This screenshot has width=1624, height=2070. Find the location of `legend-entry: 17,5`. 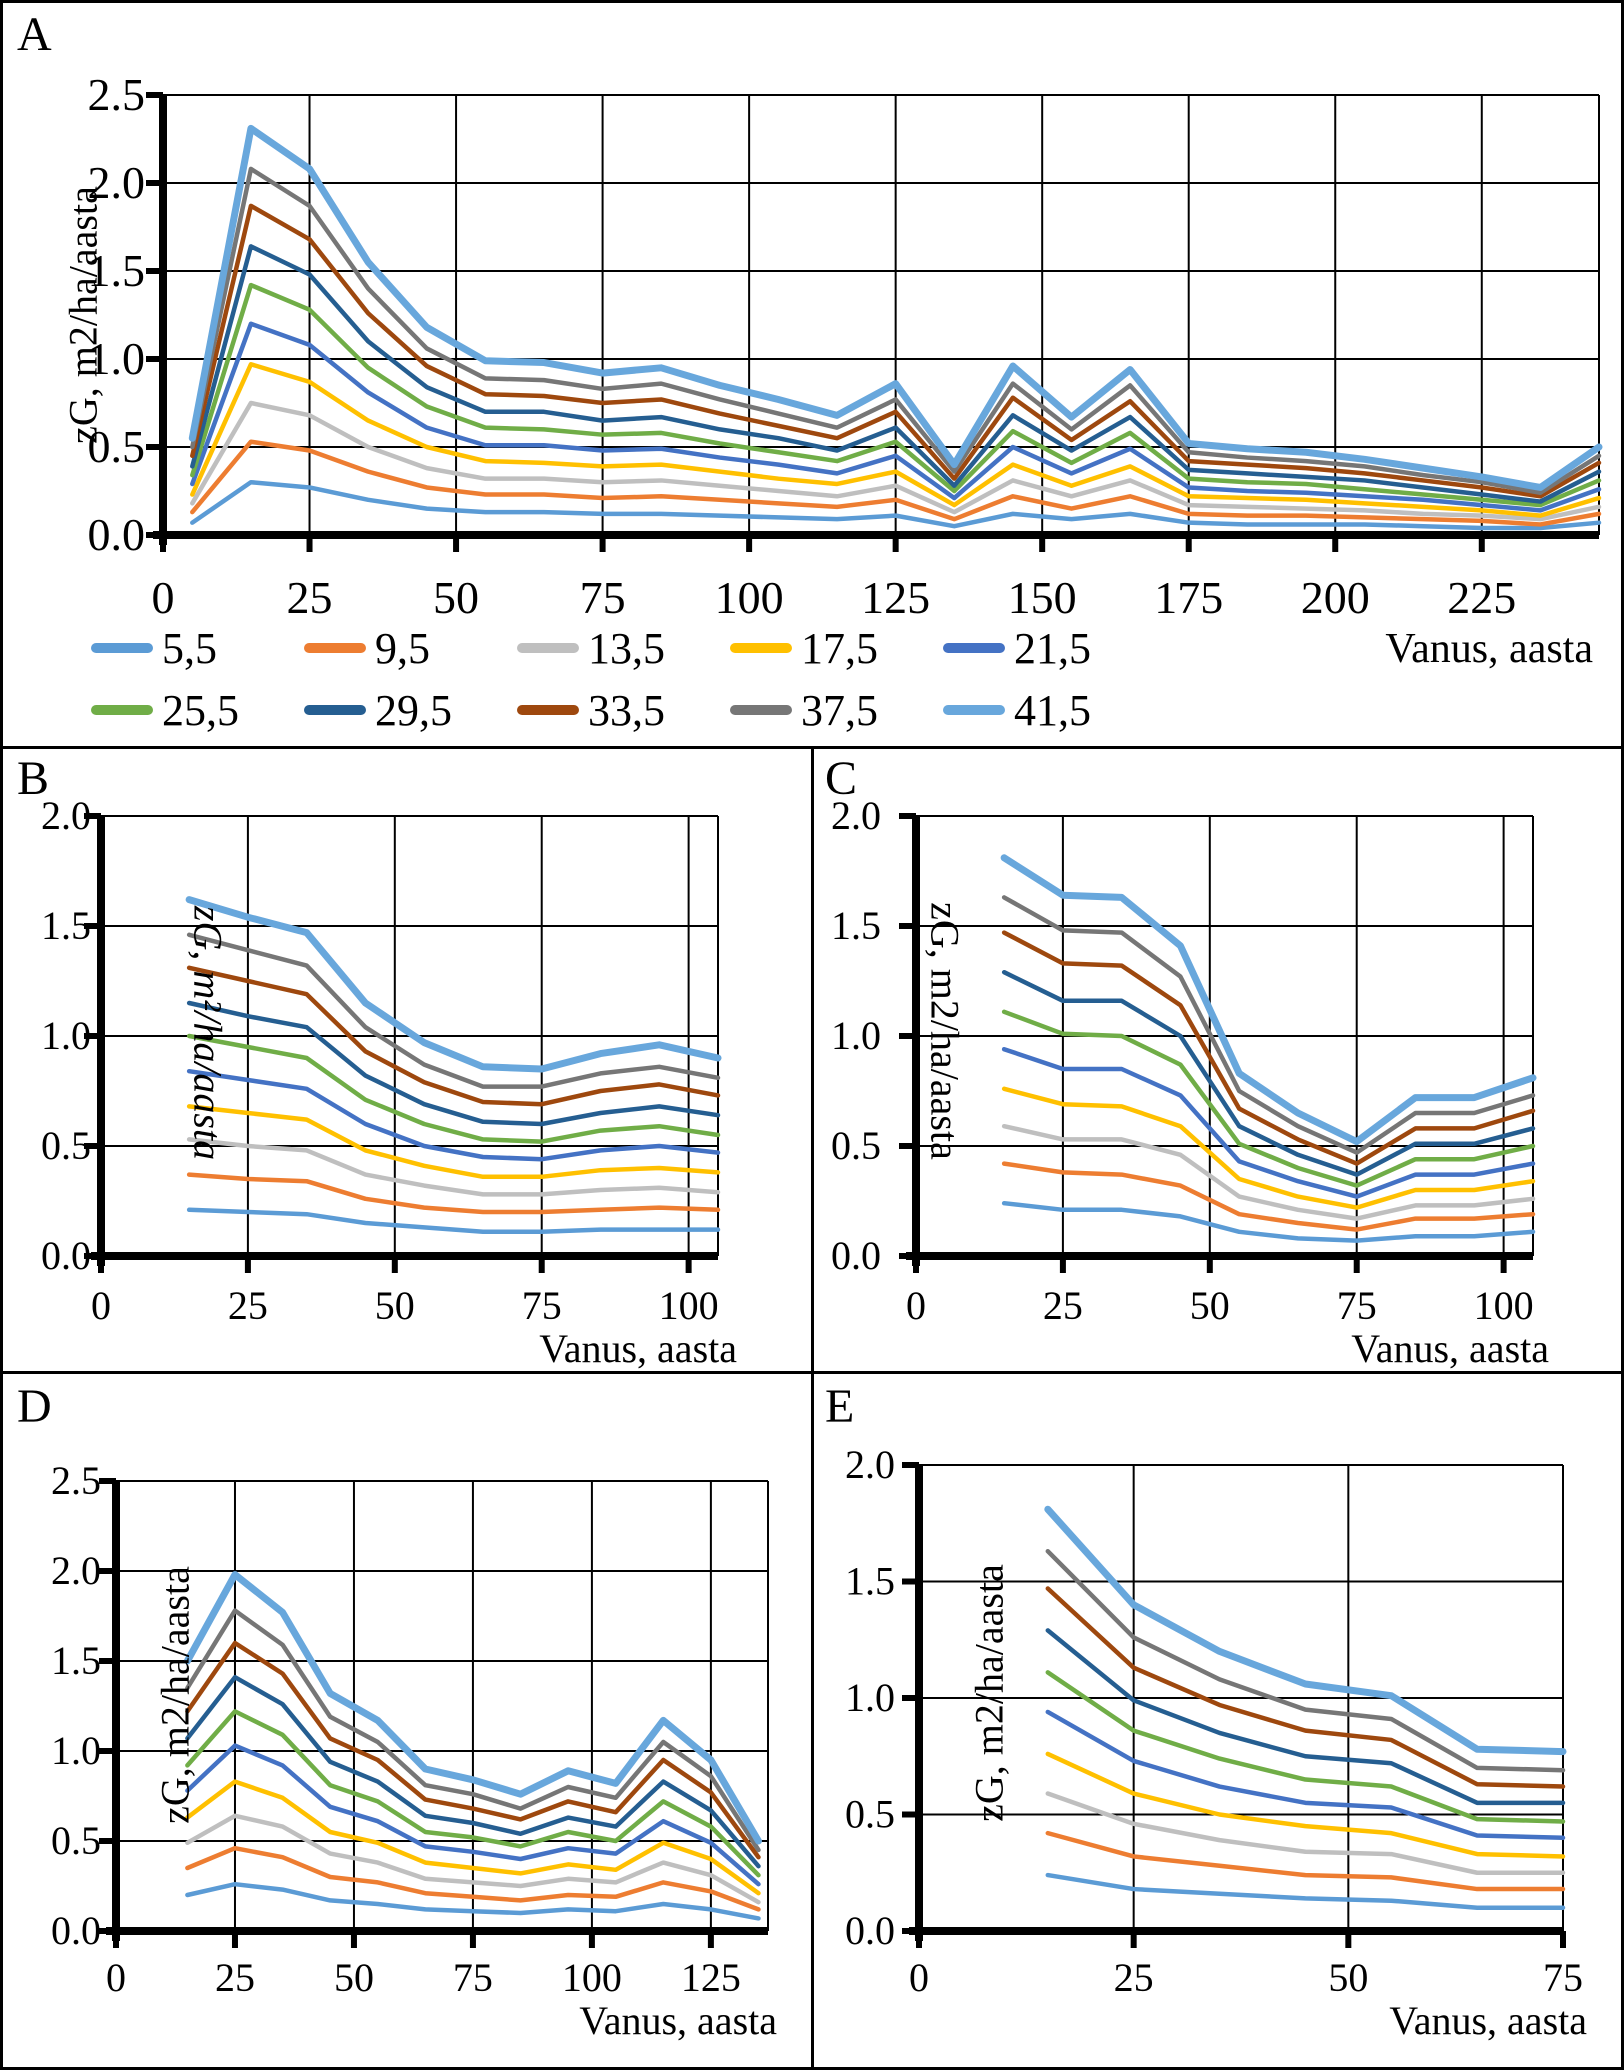

legend-entry: 17,5 is located at coordinates (836, 648).